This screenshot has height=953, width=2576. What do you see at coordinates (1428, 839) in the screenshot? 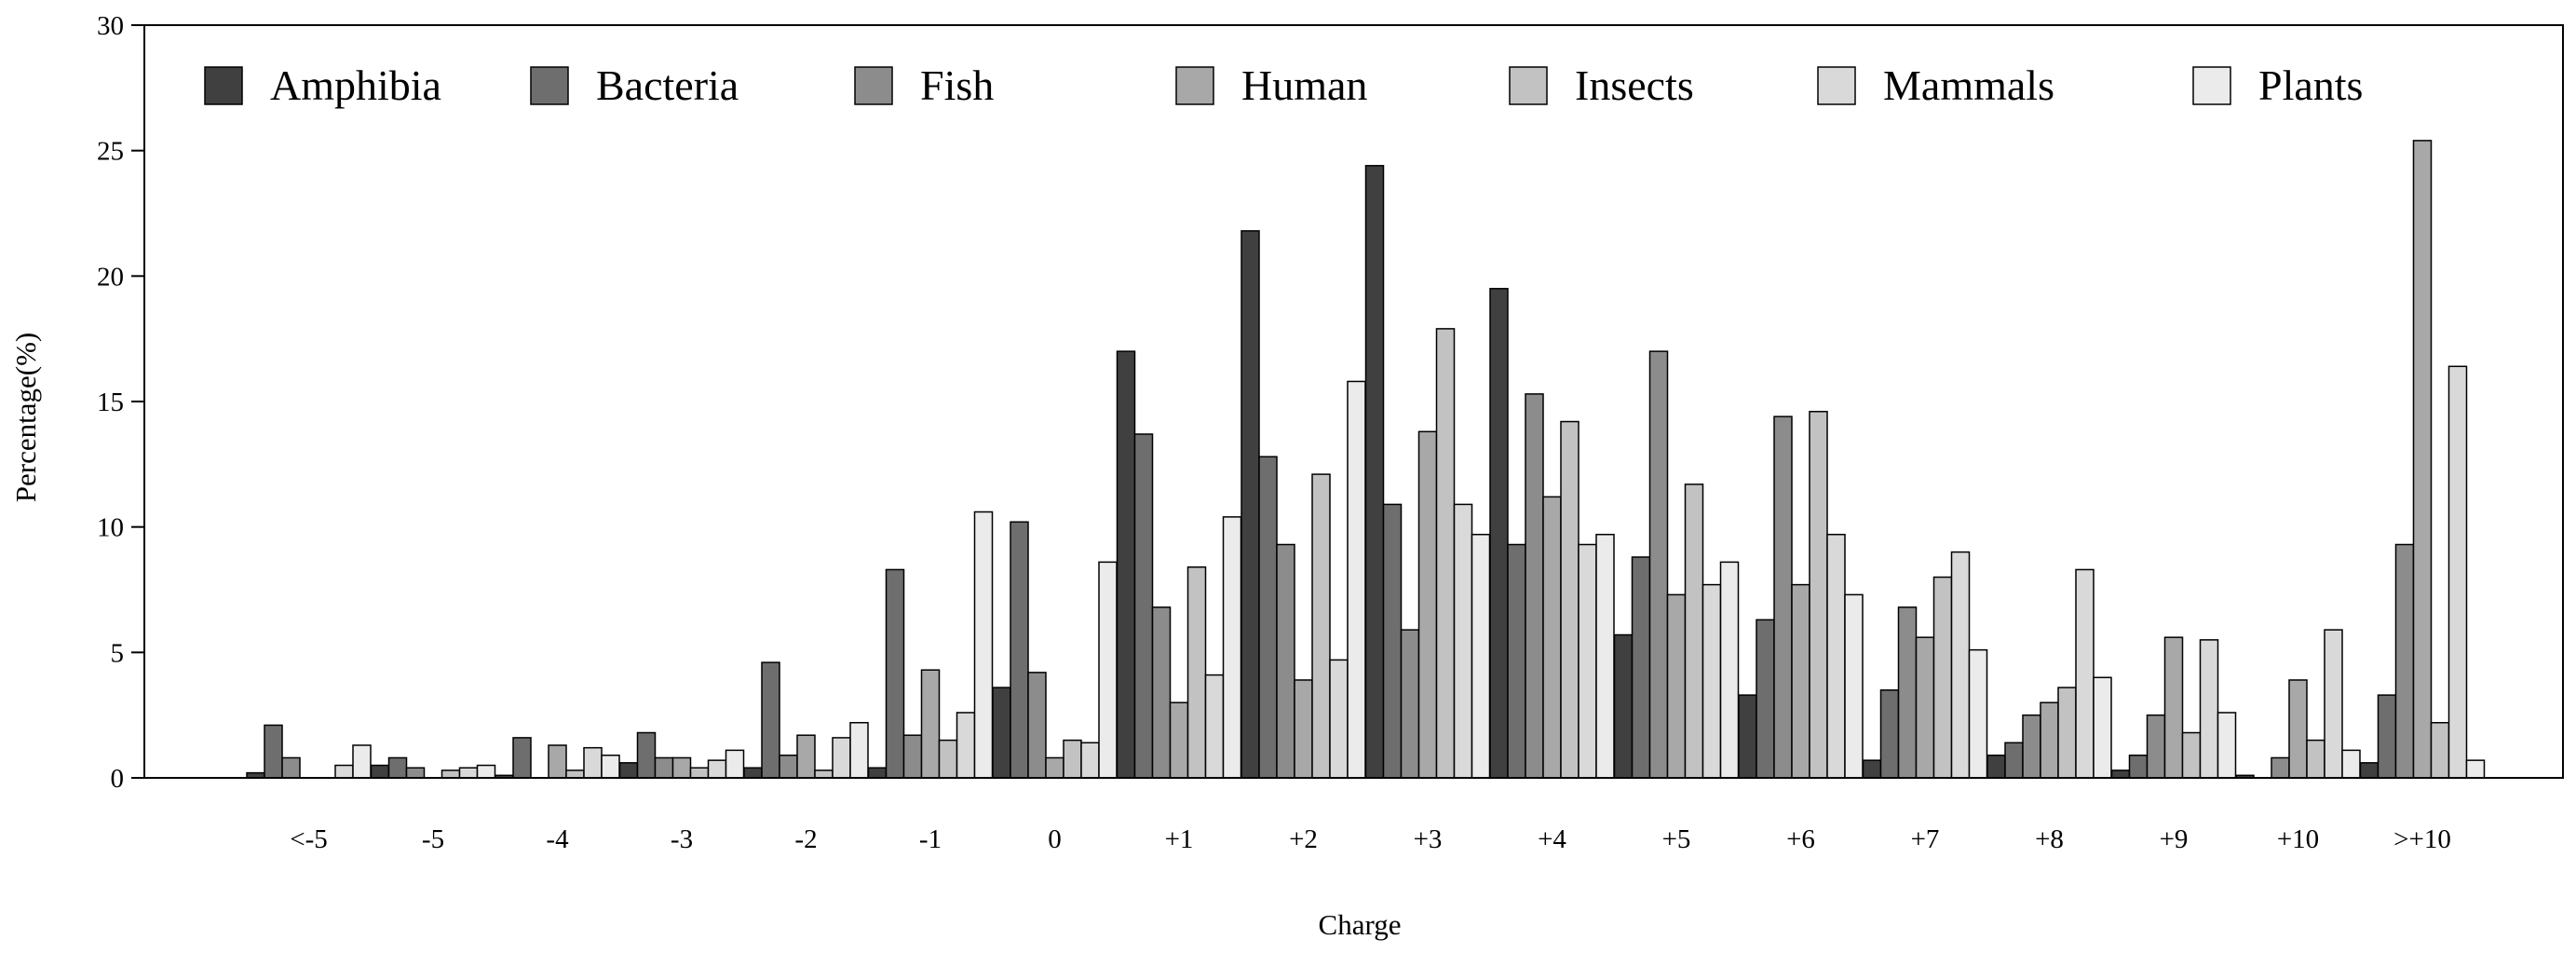
I see `x-tick-label: +3` at bounding box center [1428, 839].